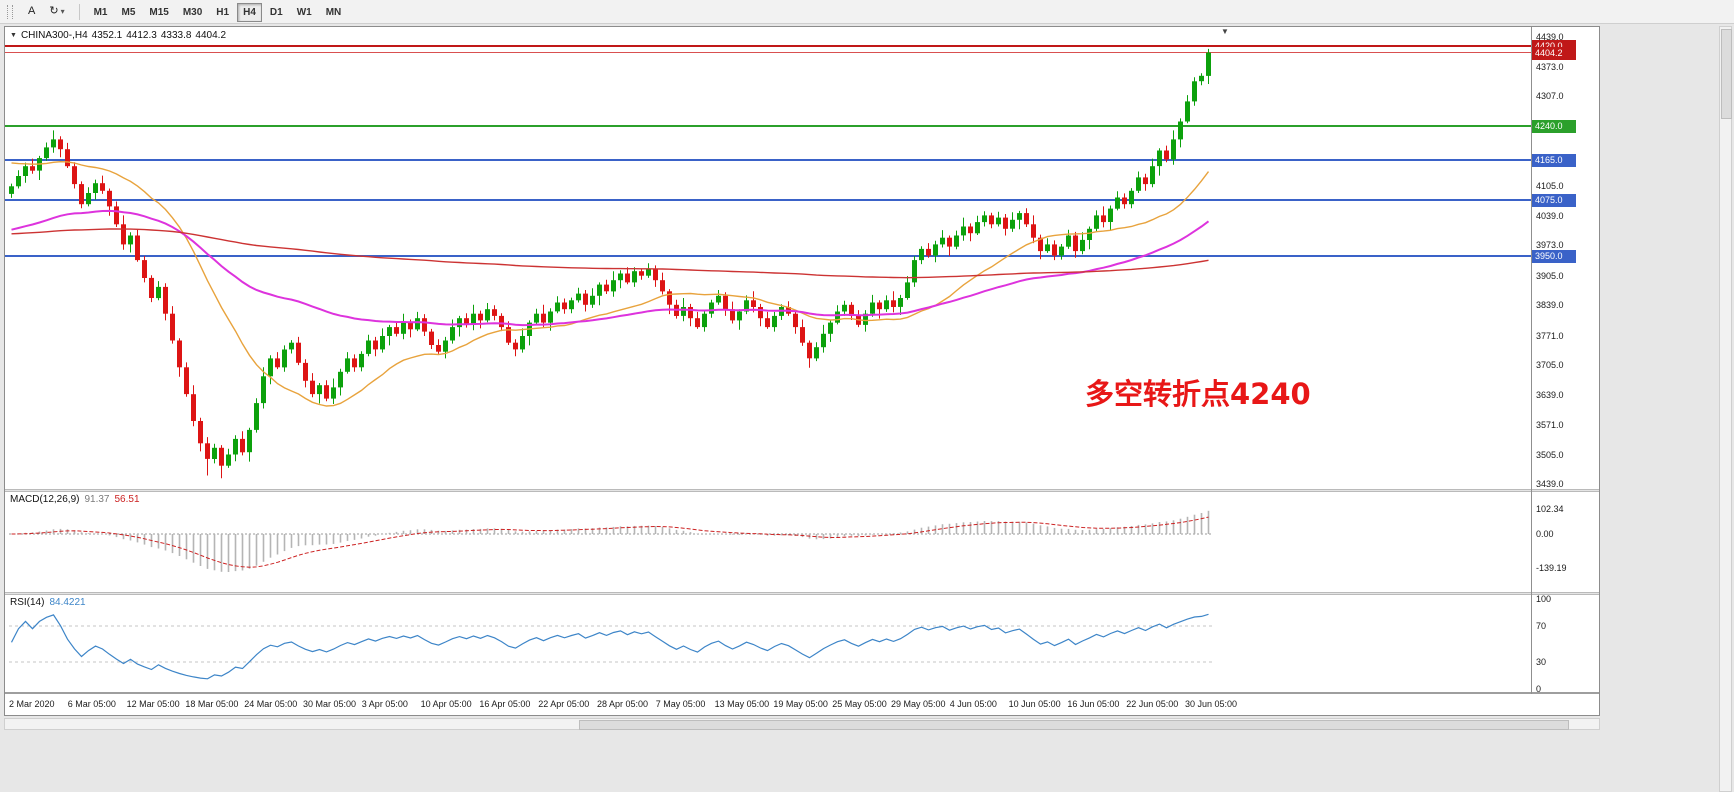 The width and height of the screenshot is (1734, 792). Describe the element at coordinates (13, 35) in the screenshot. I see `info-expander-icon: ▼` at that location.